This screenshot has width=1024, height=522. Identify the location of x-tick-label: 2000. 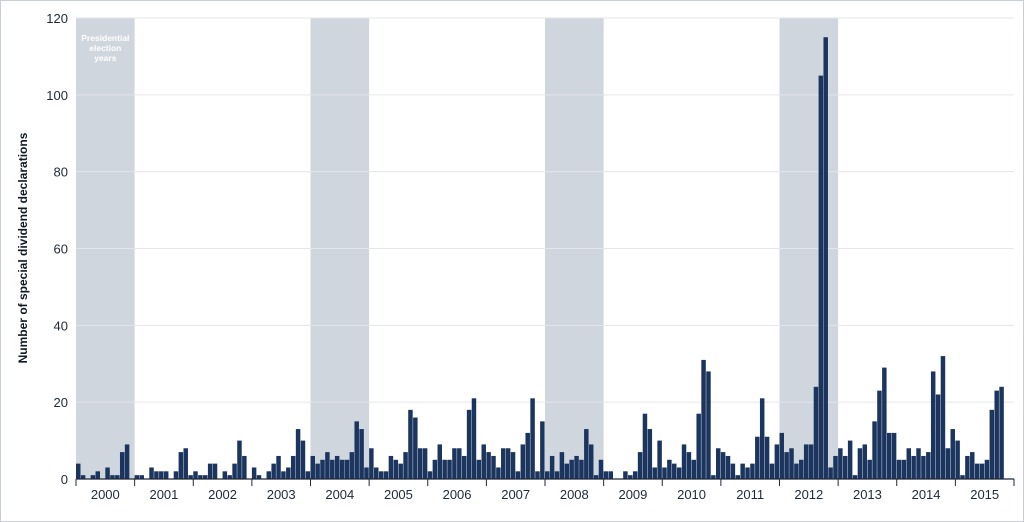
(105, 494).